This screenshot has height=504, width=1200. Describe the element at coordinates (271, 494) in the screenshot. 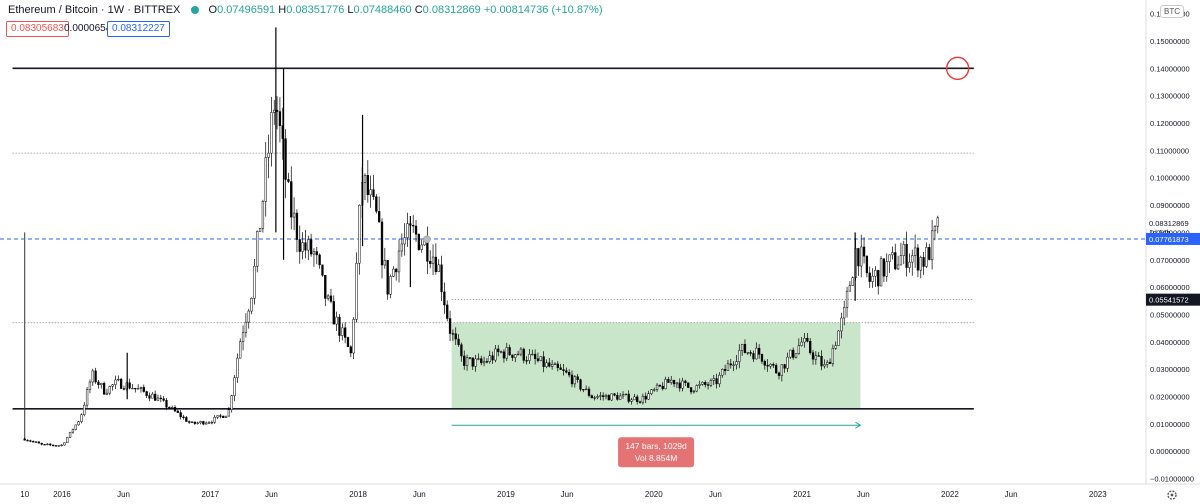

I see `time-axis-tick-4: Jun` at that location.